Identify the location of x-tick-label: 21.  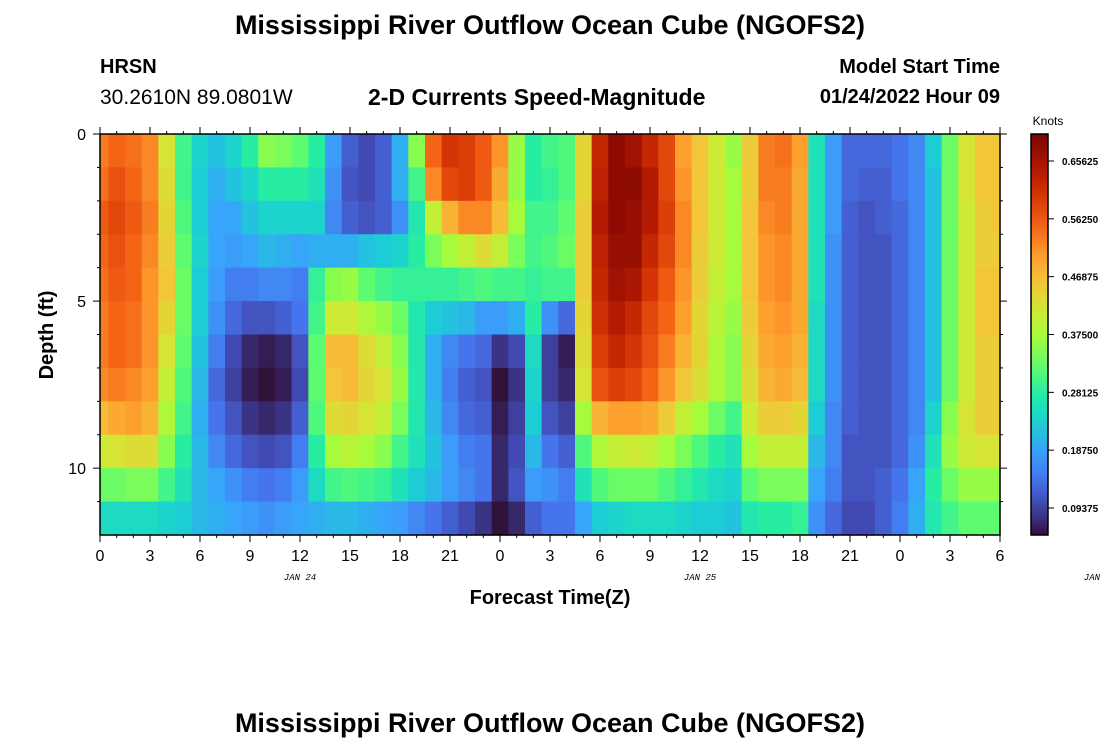
(450, 556).